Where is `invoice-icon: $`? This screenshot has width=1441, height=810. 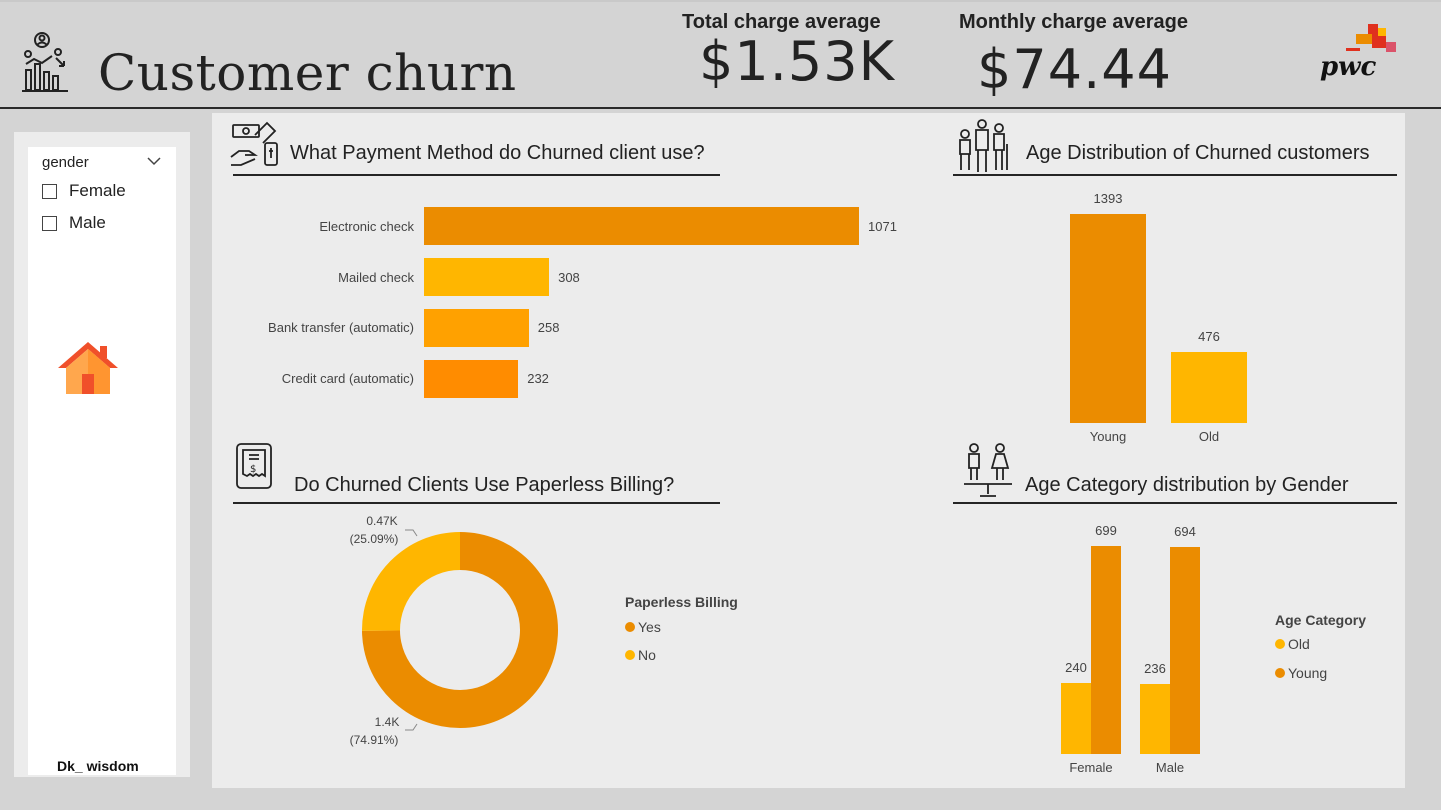 invoice-icon: $ is located at coordinates (254, 466).